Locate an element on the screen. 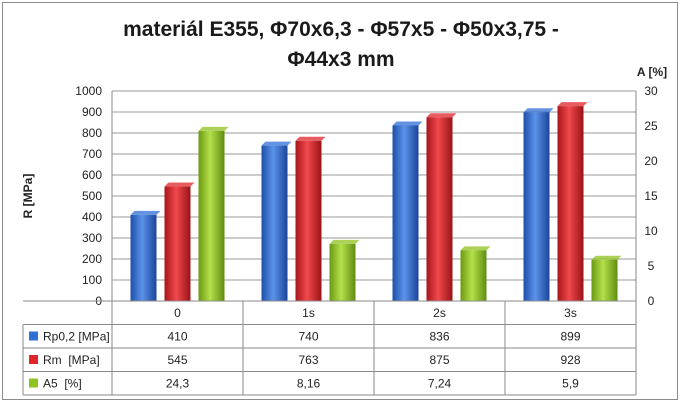  y-tick-label: 700 is located at coordinates (92, 154).